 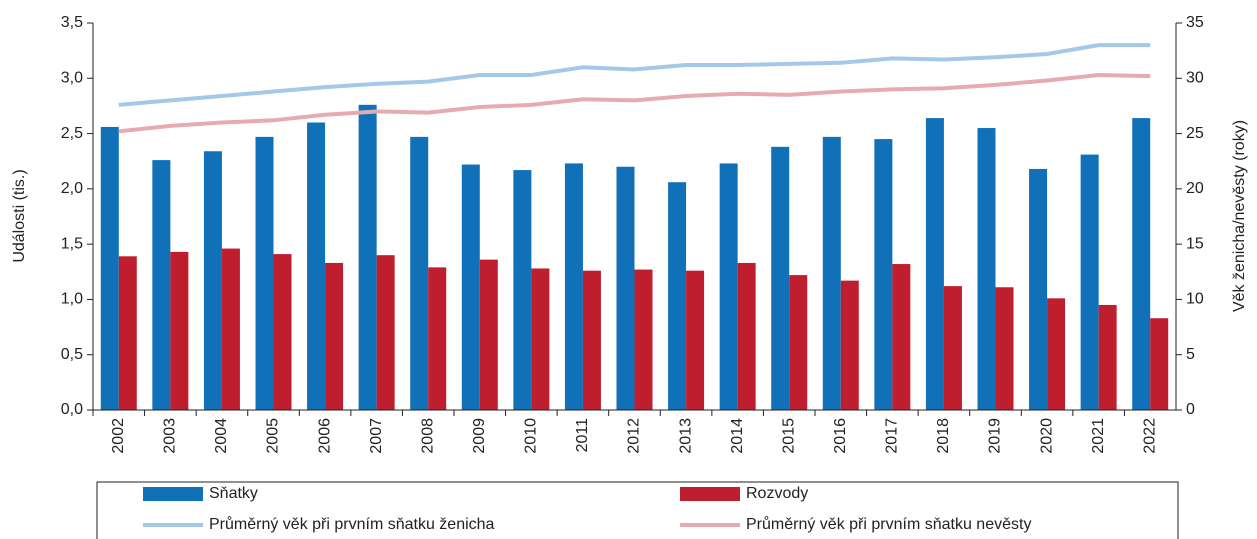 What do you see at coordinates (943, 436) in the screenshot?
I see `x-tick-label: 2018` at bounding box center [943, 436].